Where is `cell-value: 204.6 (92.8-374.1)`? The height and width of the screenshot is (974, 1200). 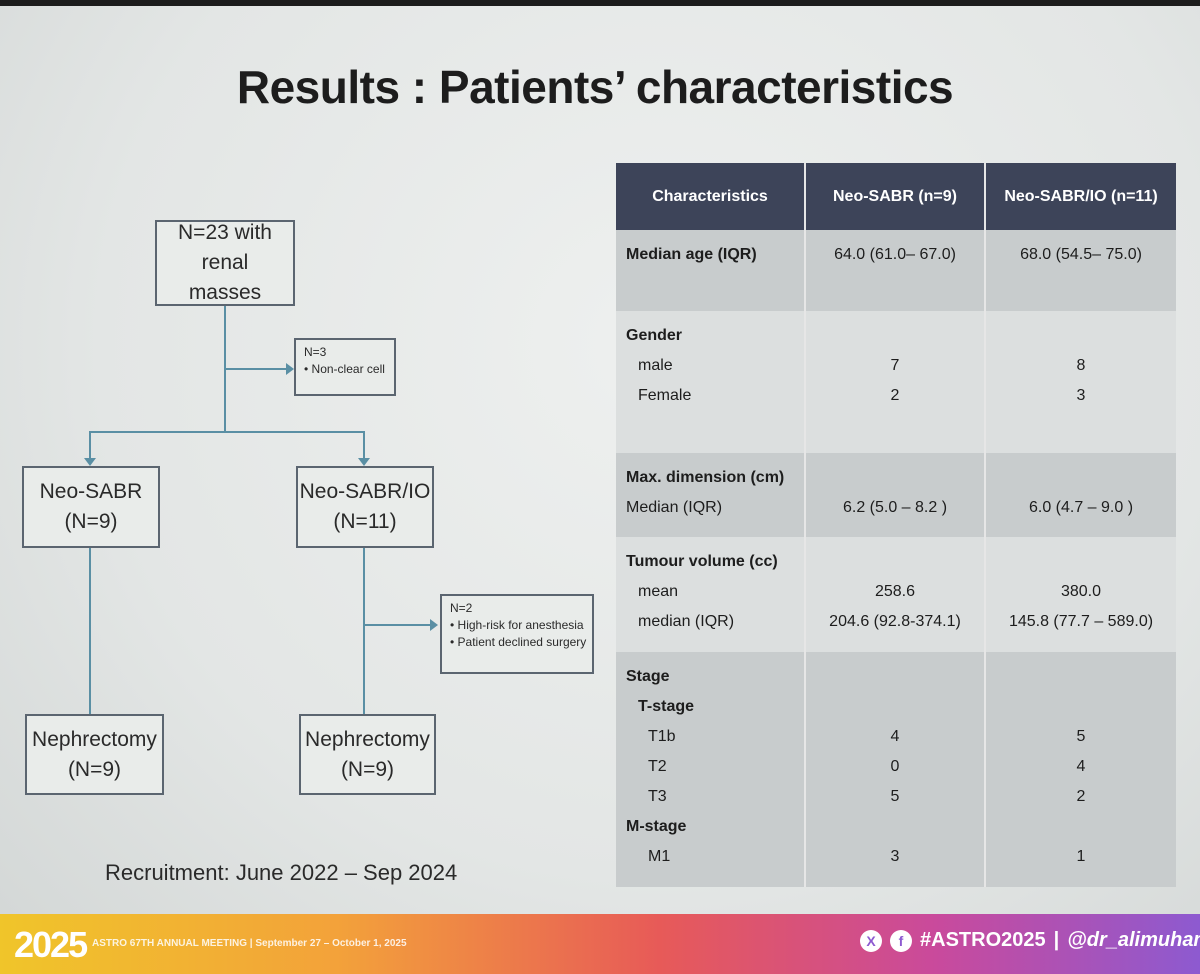 cell-value: 204.6 (92.8-374.1) is located at coordinates (895, 621).